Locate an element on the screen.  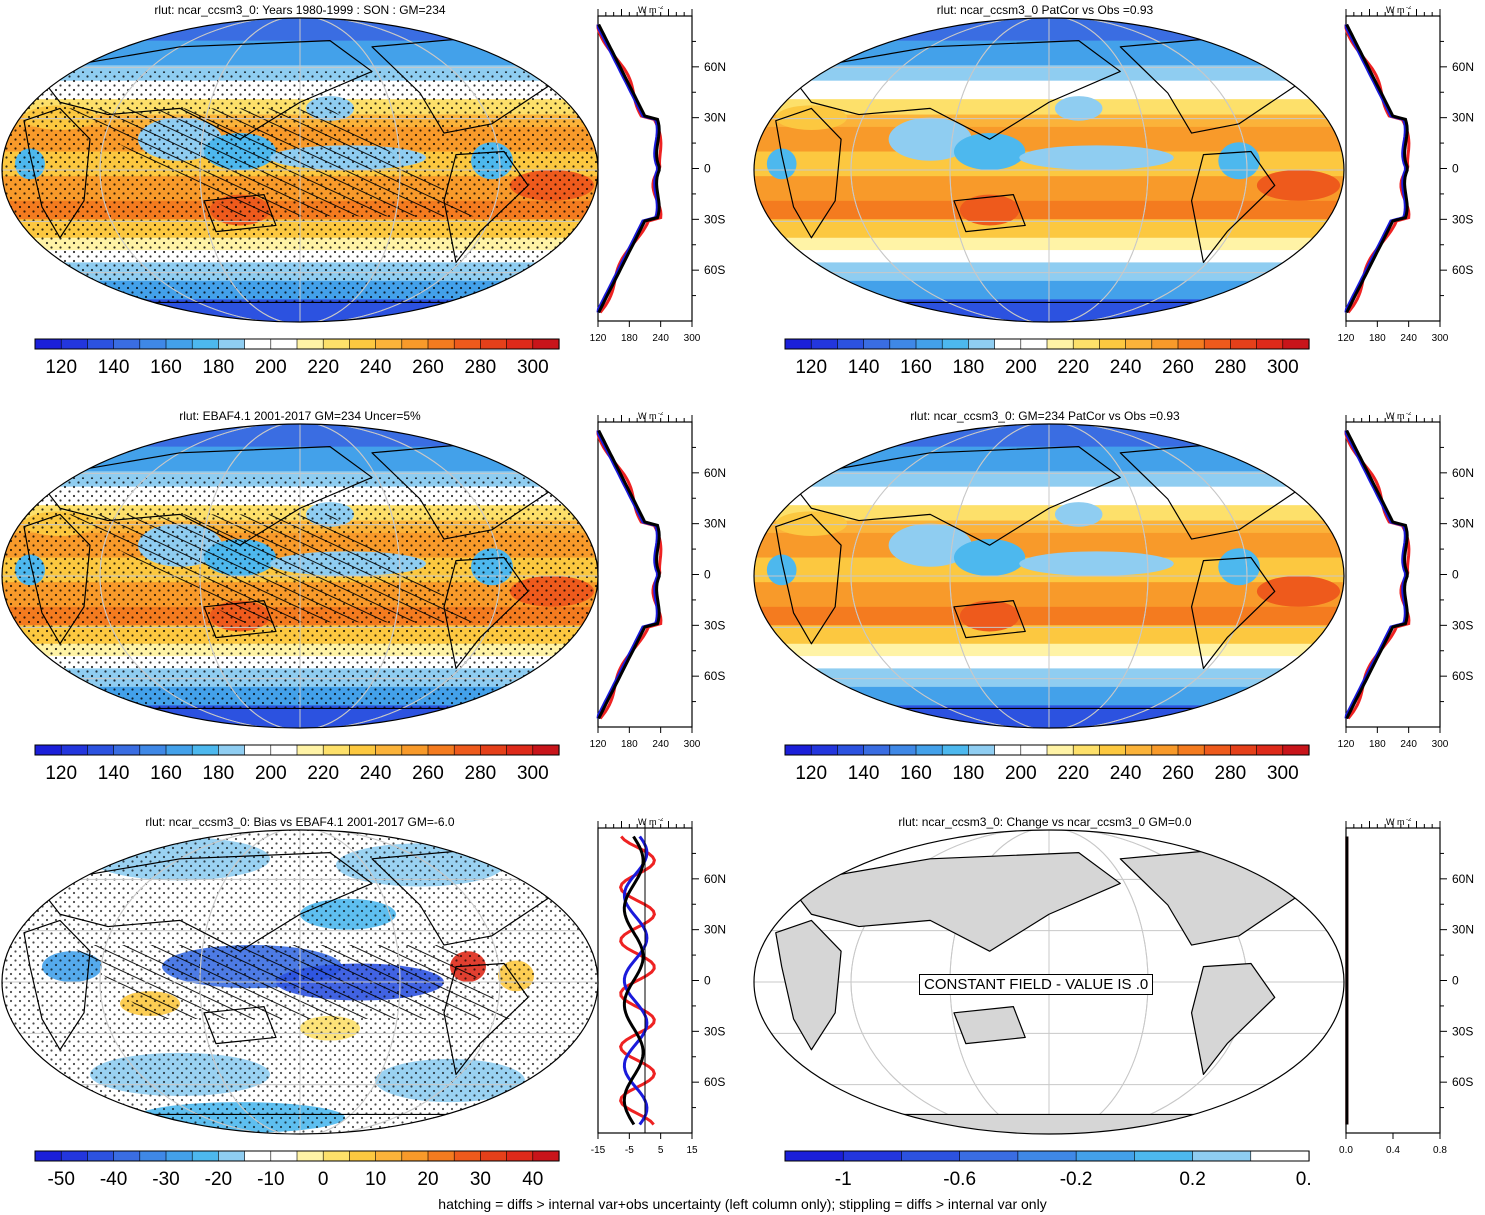
colorbar-tick-label: 0.6 is located at coordinates (1304, 1179).